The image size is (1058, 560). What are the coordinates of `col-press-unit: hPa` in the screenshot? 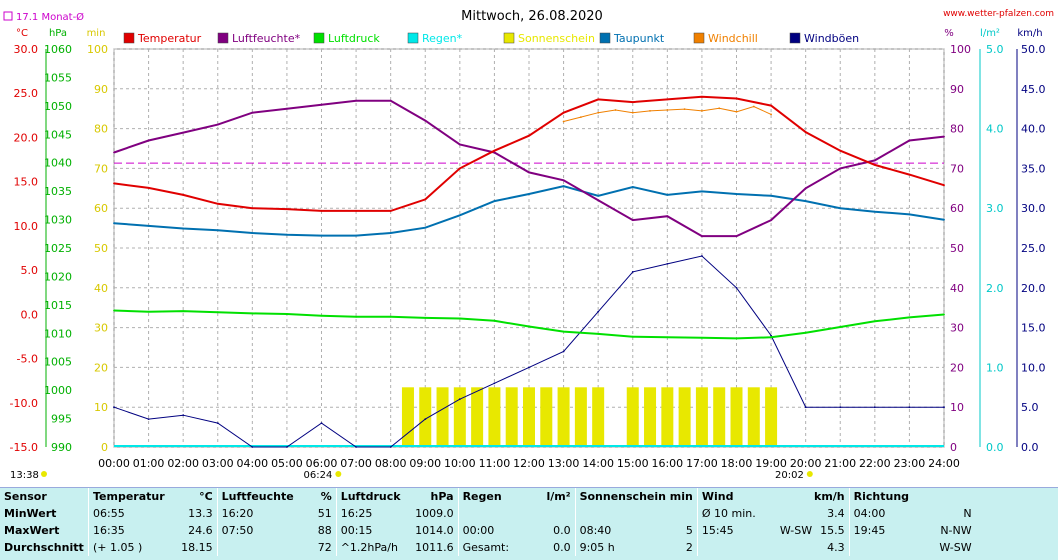 It's located at (442, 496).